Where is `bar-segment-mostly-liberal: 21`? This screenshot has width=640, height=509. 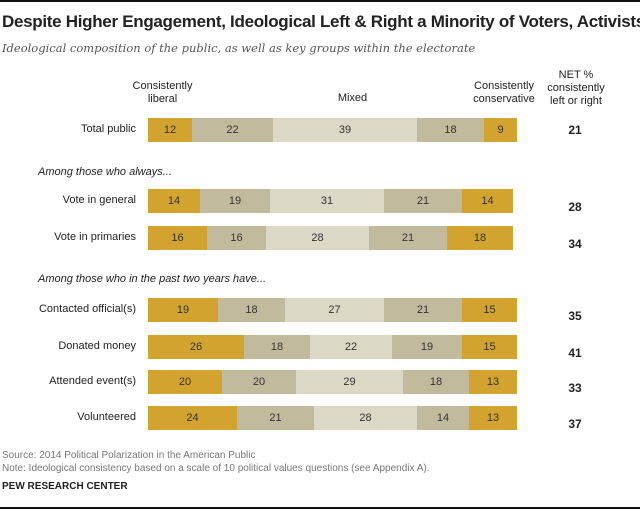 bar-segment-mostly-liberal: 21 is located at coordinates (275, 418).